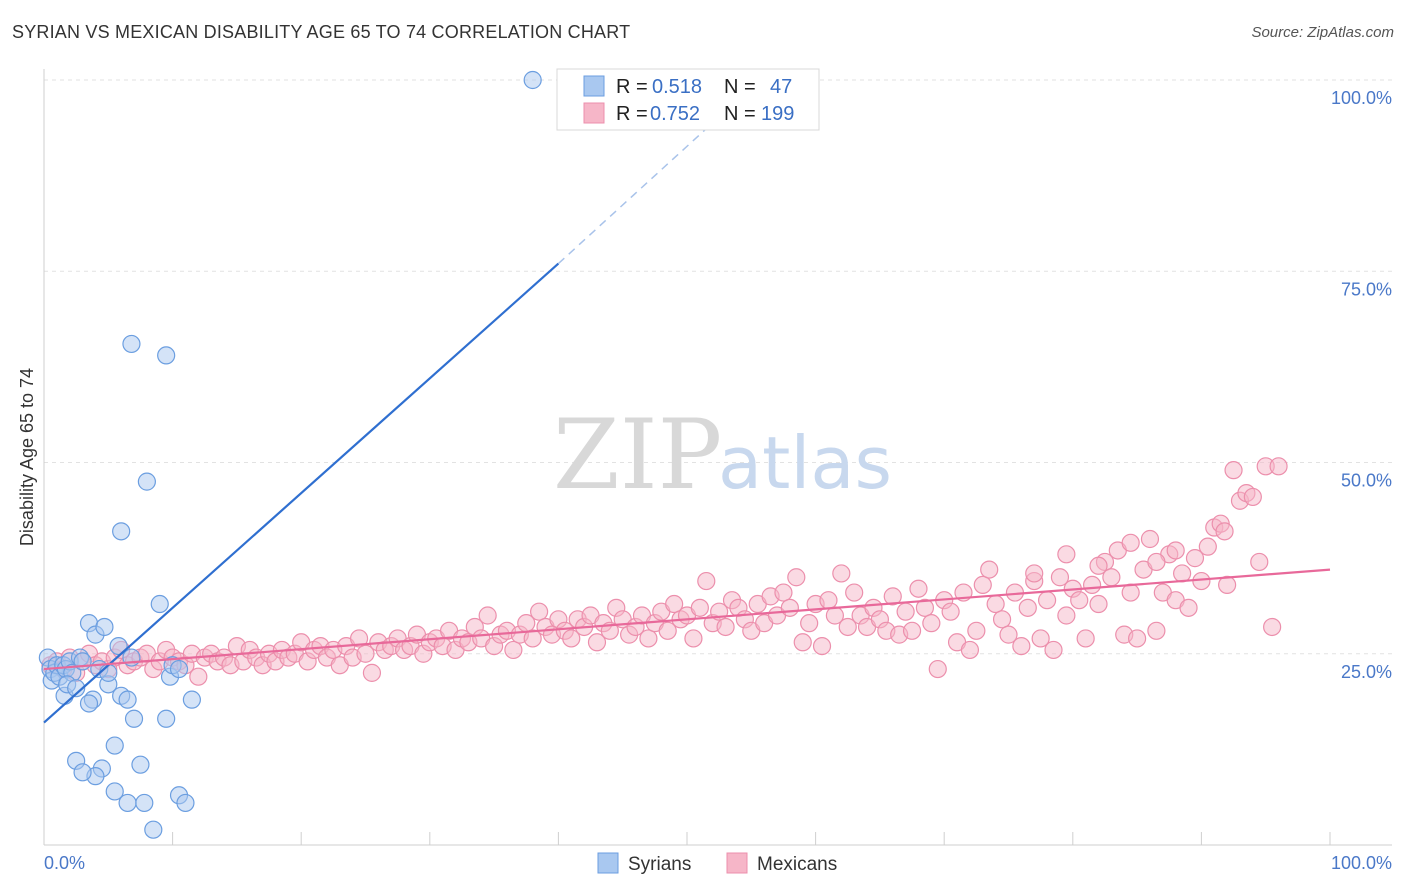 Image resolution: width=1406 pixels, height=892 pixels. Describe the element at coordinates (594, 113) in the screenshot. I see `legend-mexicans-swatch` at that location.